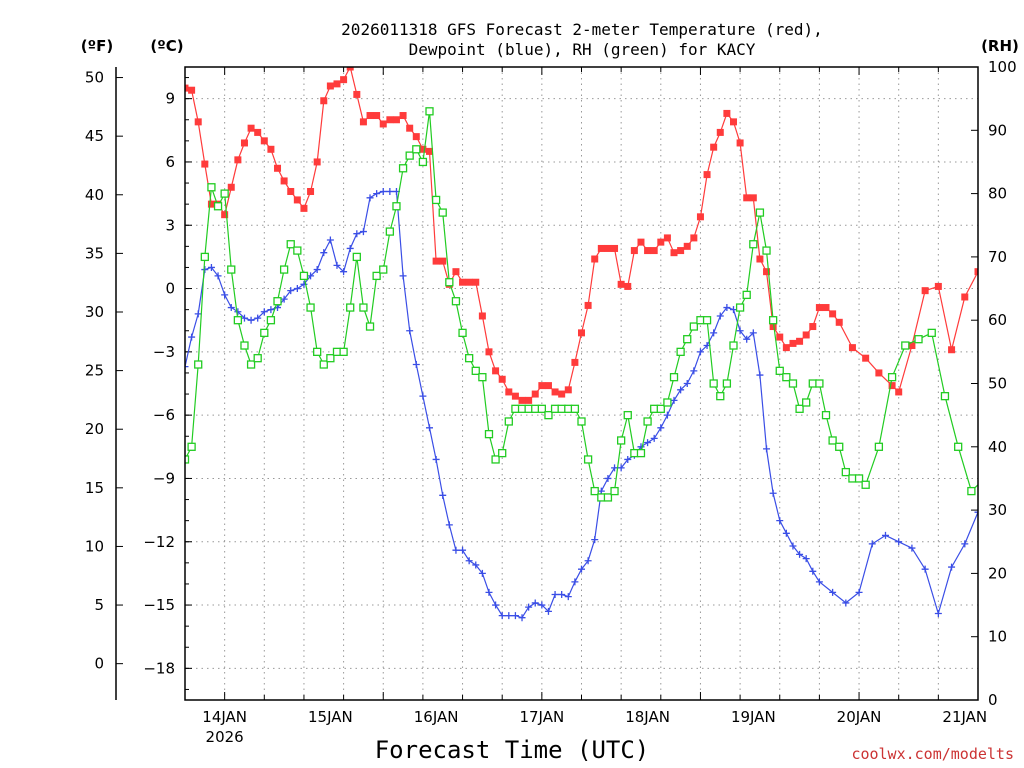  I want to click on x-tick-label: 14JAN, so click(224, 717).